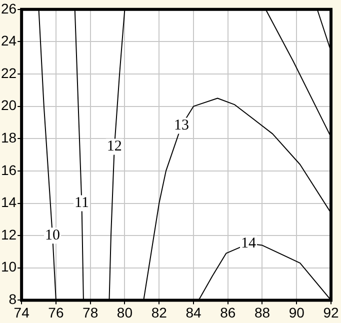 The height and width of the screenshot is (323, 341). What do you see at coordinates (52, 236) in the screenshot?
I see `series-label: 10` at bounding box center [52, 236].